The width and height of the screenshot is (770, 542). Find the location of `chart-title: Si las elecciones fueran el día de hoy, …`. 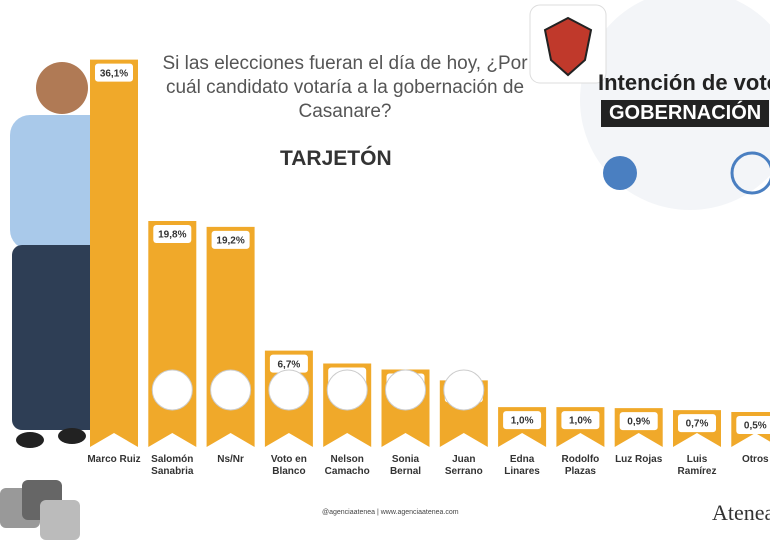

chart-title: Si las elecciones fueran el día de hoy, … is located at coordinates (345, 87).